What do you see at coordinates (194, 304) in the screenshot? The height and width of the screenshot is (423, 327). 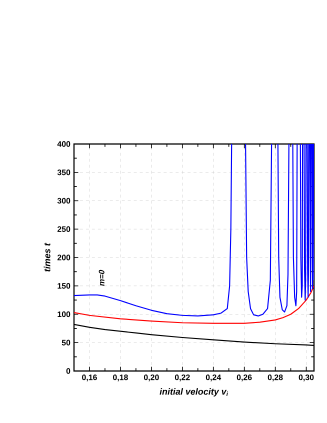 I see `line-series` at bounding box center [194, 304].